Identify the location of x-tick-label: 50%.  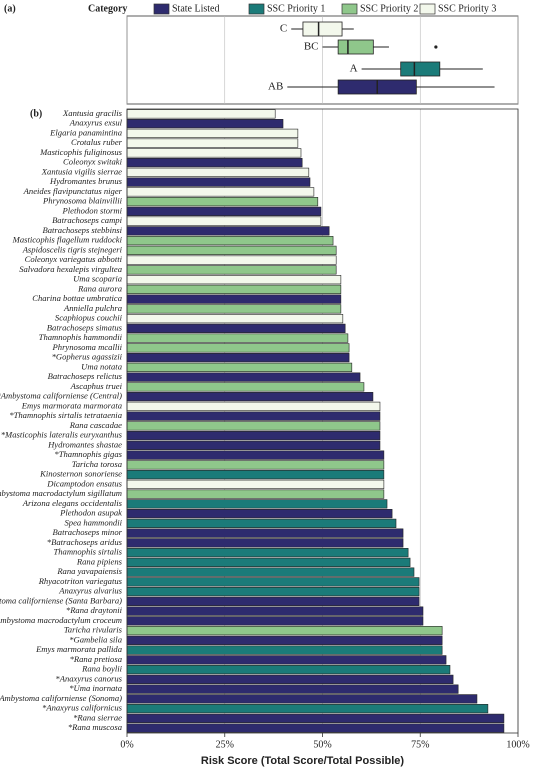
(322, 744).